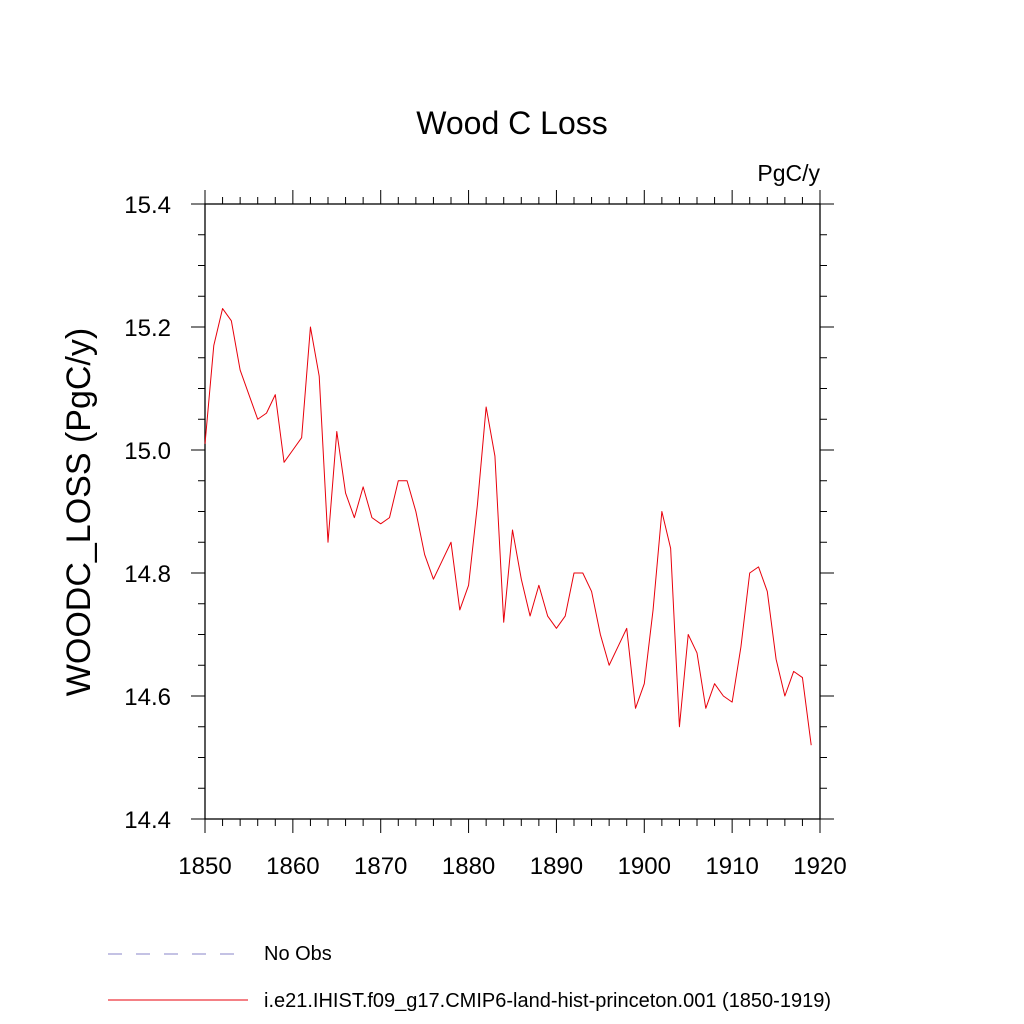 The width and height of the screenshot is (1024, 1024). Describe the element at coordinates (298, 954) in the screenshot. I see `legend-label-no-obs: No Obs` at that location.